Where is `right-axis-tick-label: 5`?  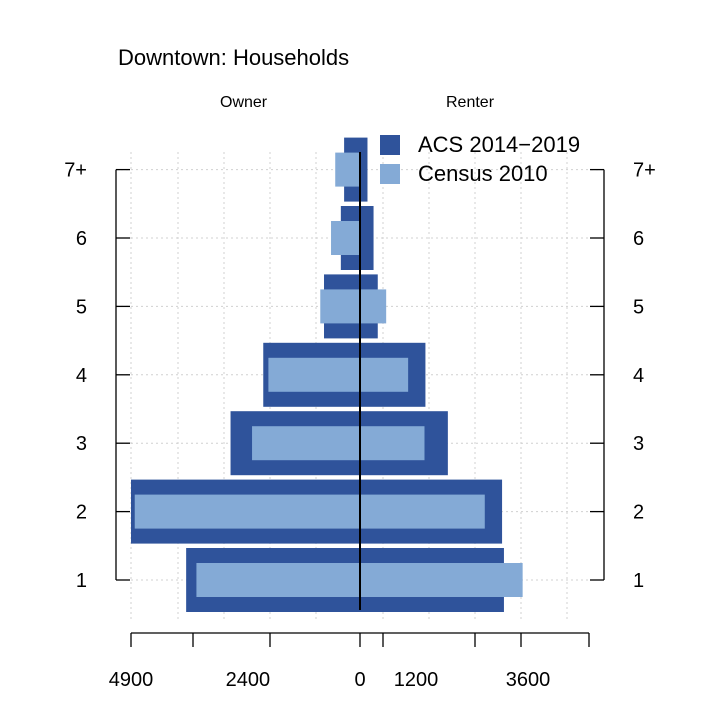 right-axis-tick-label: 5 is located at coordinates (638, 307).